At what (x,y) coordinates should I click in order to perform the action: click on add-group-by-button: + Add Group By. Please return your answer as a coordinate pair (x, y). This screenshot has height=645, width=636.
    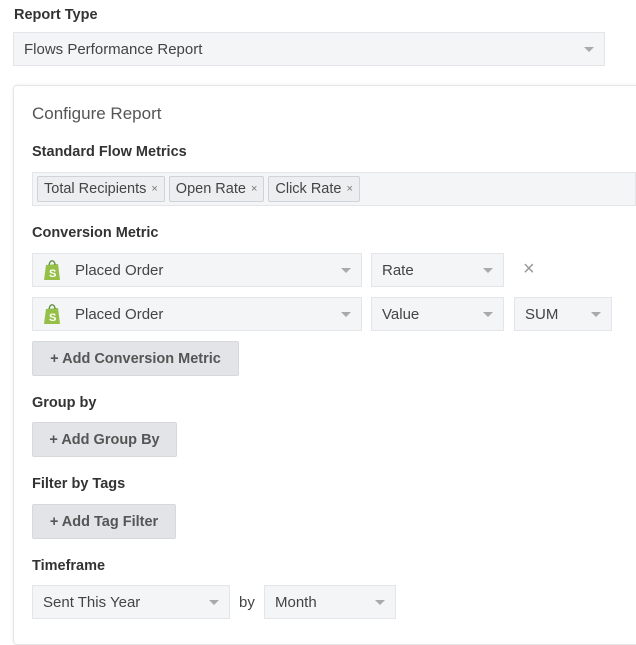
    Looking at the image, I should click on (104, 439).